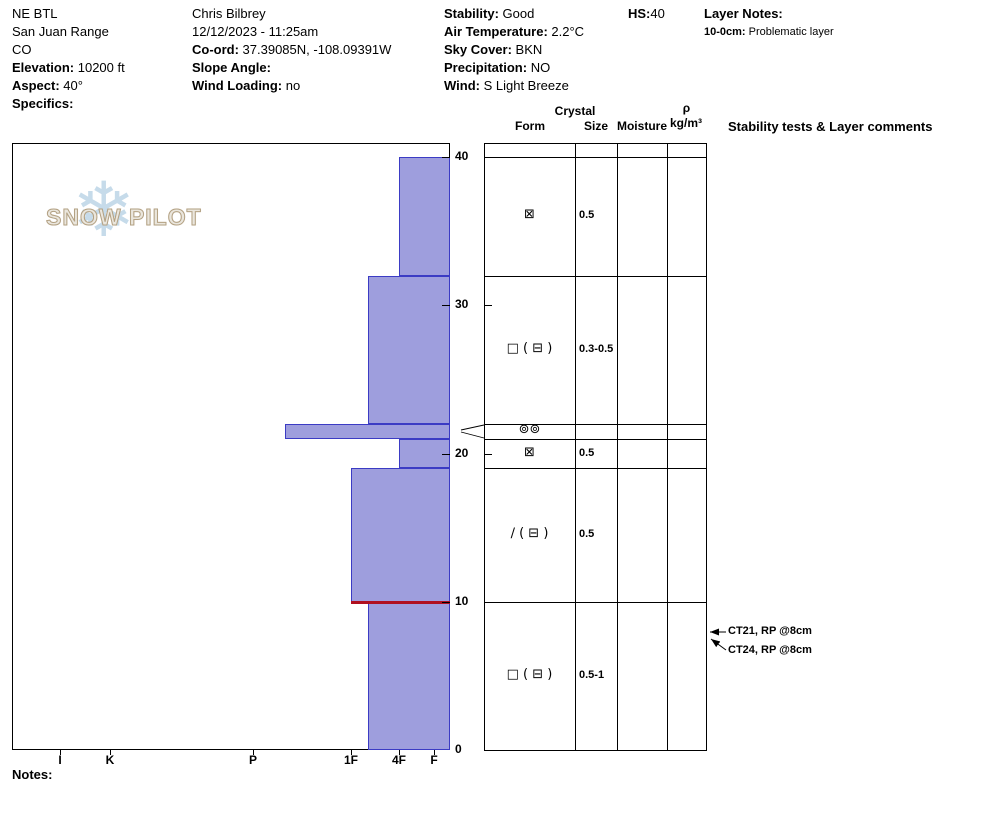  What do you see at coordinates (458, 749) in the screenshot?
I see `depth-tick-label: 0` at bounding box center [458, 749].